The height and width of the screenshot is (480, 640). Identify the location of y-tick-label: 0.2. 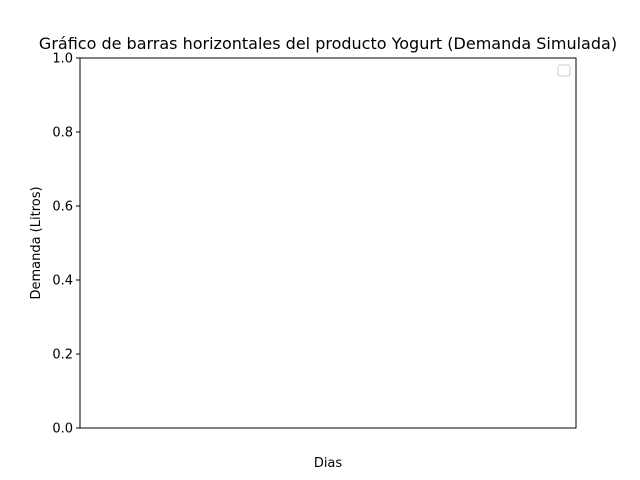
(62, 355).